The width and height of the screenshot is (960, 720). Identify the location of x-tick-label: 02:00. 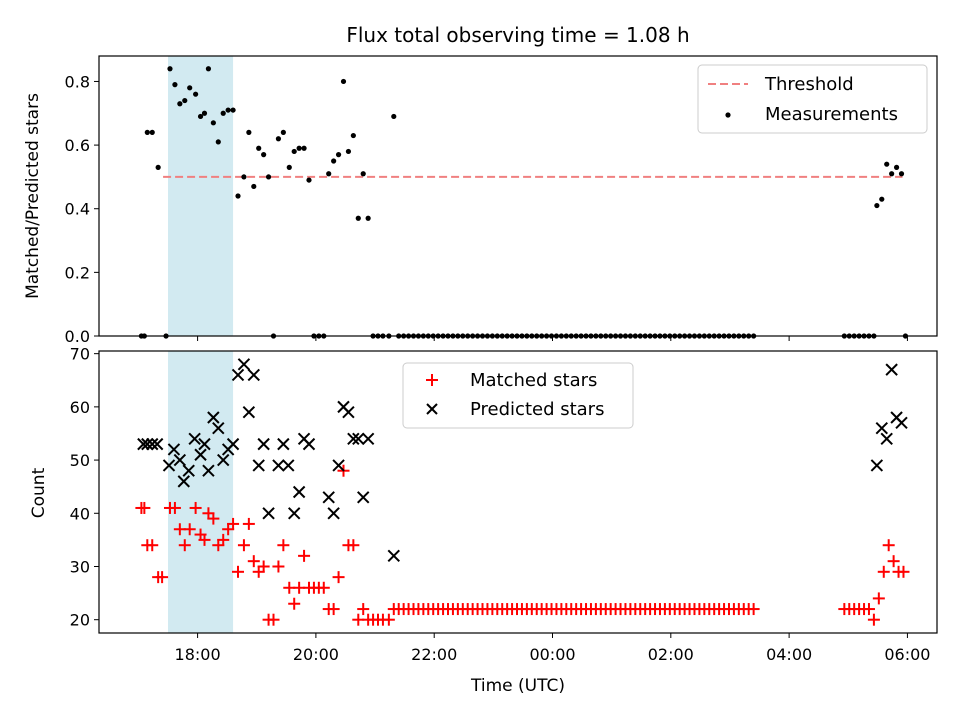
(671, 654).